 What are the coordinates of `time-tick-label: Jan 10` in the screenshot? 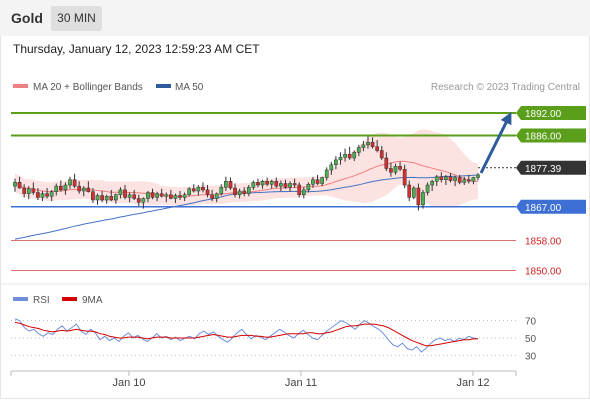 It's located at (128, 383).